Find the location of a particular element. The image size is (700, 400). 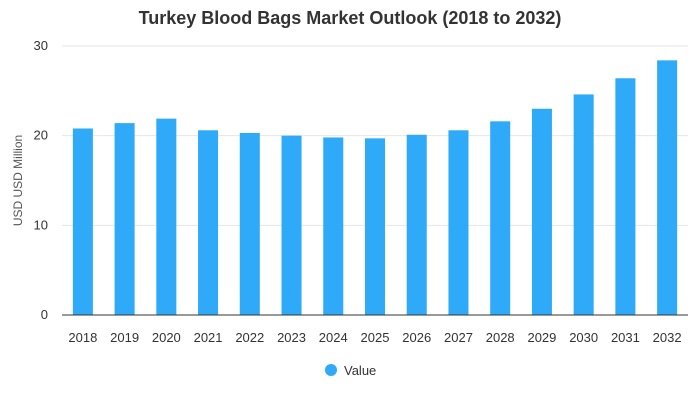

legend-label: Value is located at coordinates (360, 370).